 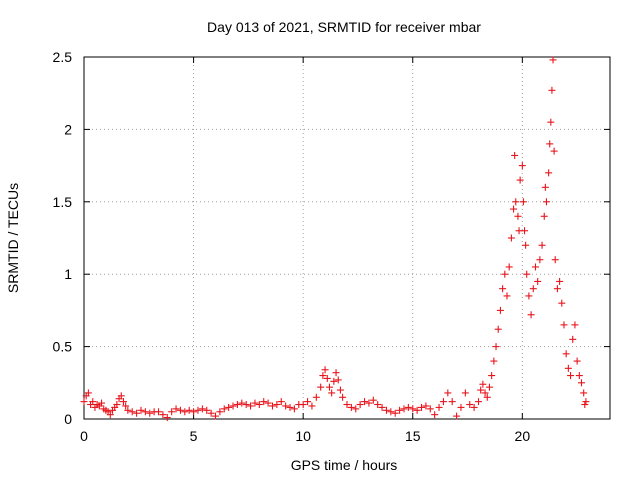 I want to click on y-tick-label: 0.5, so click(x=63, y=347).